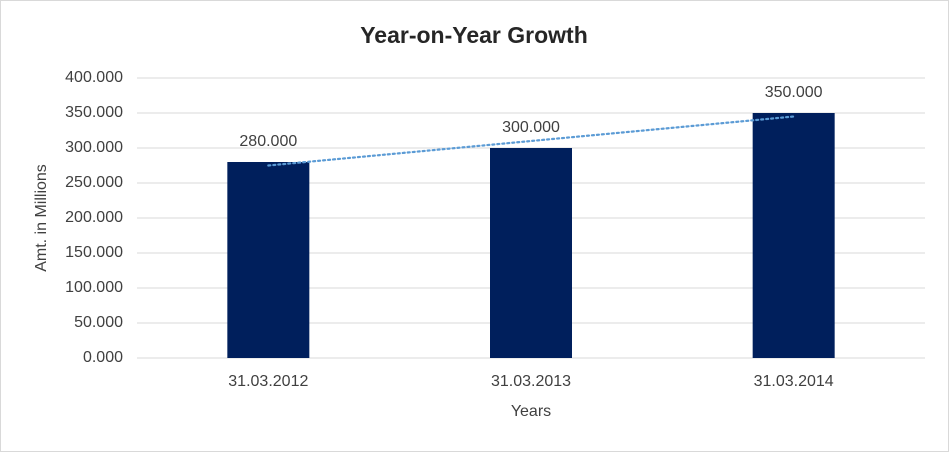  Describe the element at coordinates (268, 141) in the screenshot. I see `data-label: 280.000` at that location.